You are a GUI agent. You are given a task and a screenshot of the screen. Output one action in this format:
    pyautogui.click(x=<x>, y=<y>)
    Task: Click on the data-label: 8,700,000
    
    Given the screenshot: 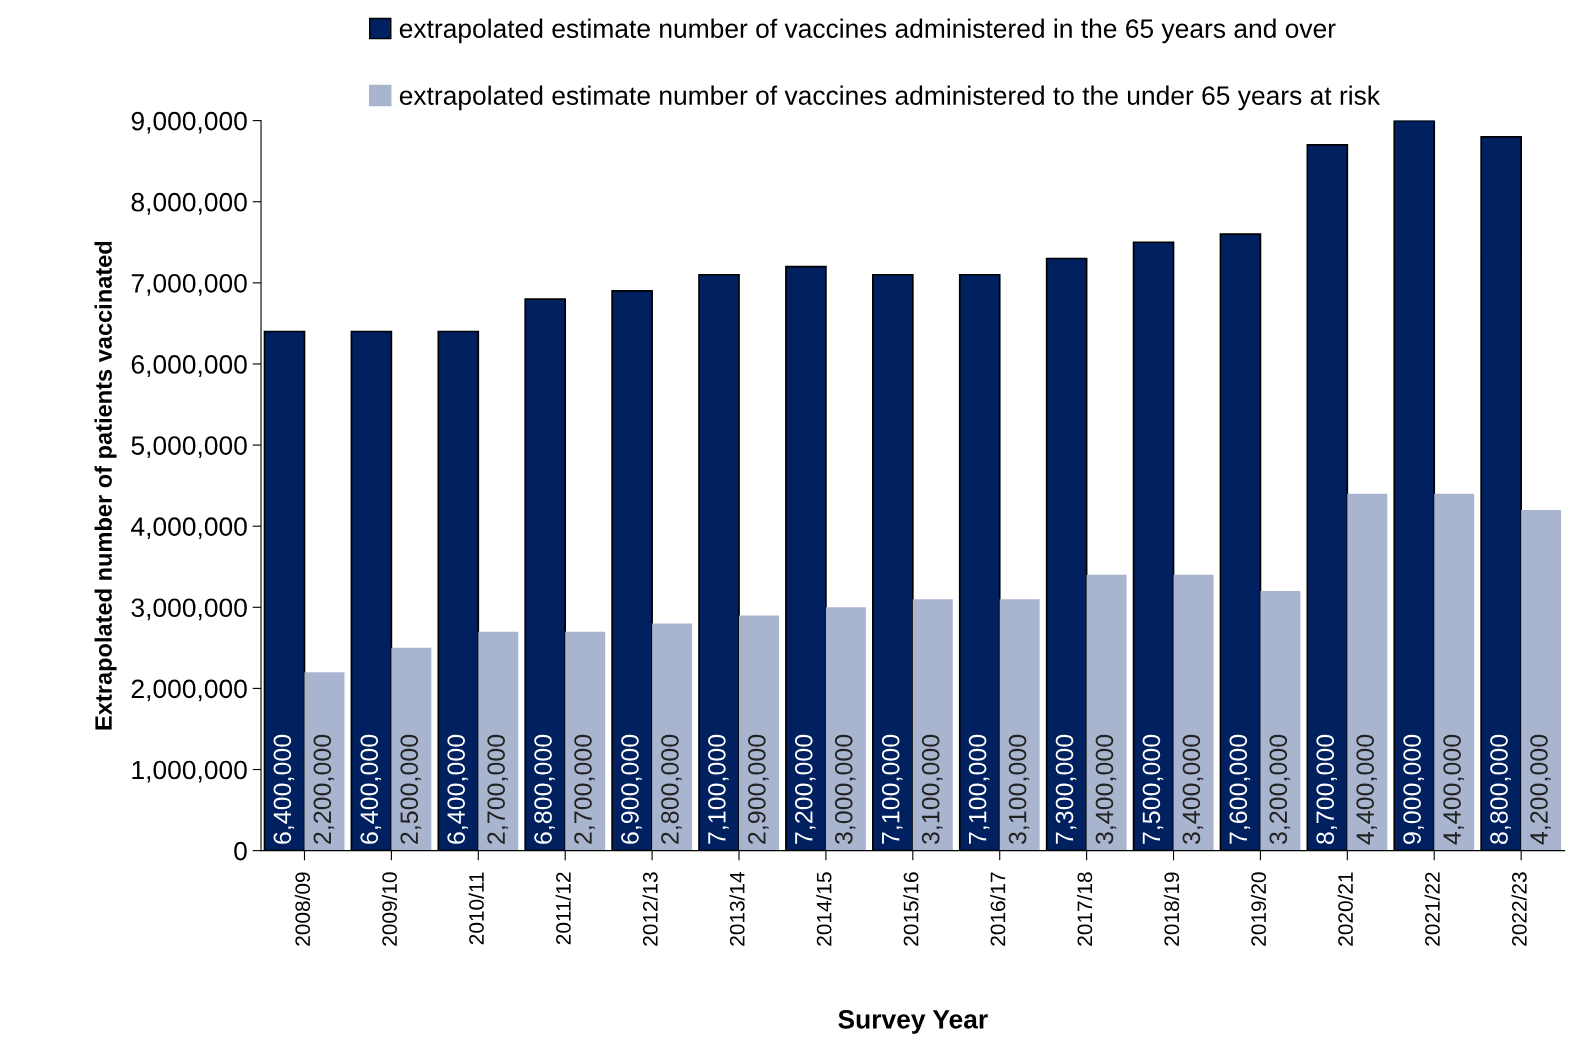 What is the action you would take?
    pyautogui.click(x=1327, y=789)
    